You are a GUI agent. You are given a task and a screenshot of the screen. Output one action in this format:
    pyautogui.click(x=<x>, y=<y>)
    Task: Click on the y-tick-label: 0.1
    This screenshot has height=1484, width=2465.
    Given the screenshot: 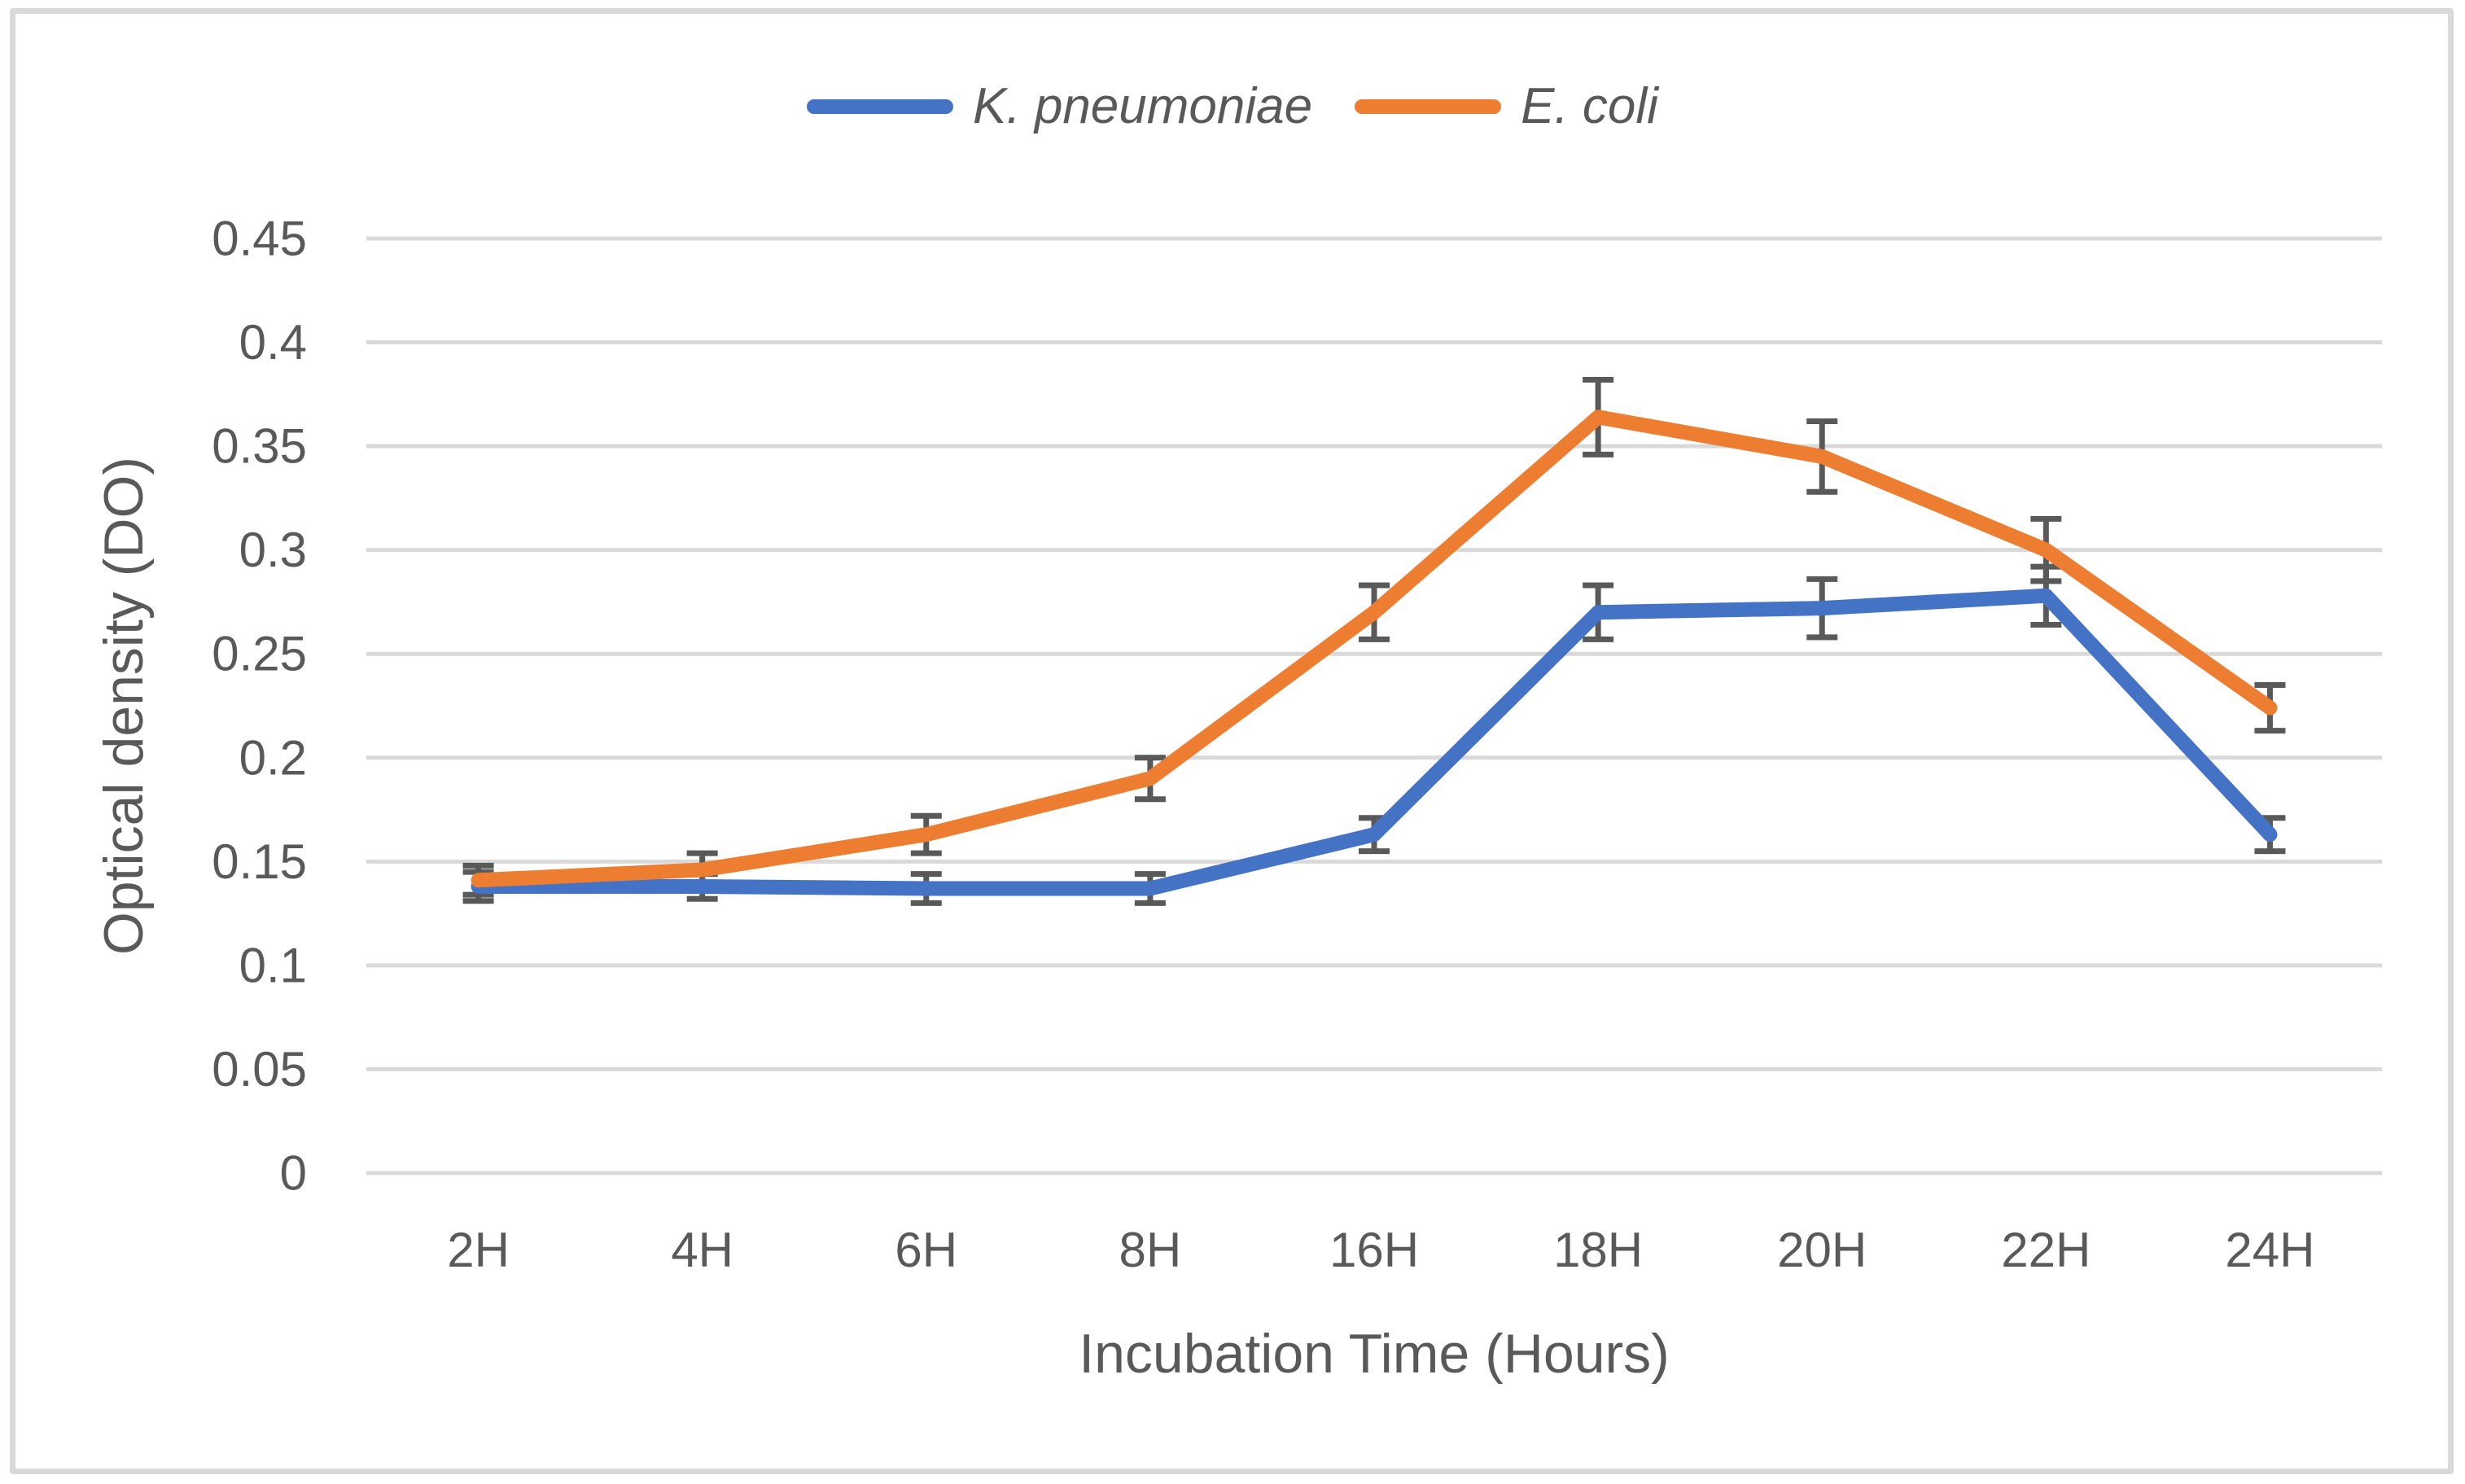 What is the action you would take?
    pyautogui.click(x=273, y=965)
    